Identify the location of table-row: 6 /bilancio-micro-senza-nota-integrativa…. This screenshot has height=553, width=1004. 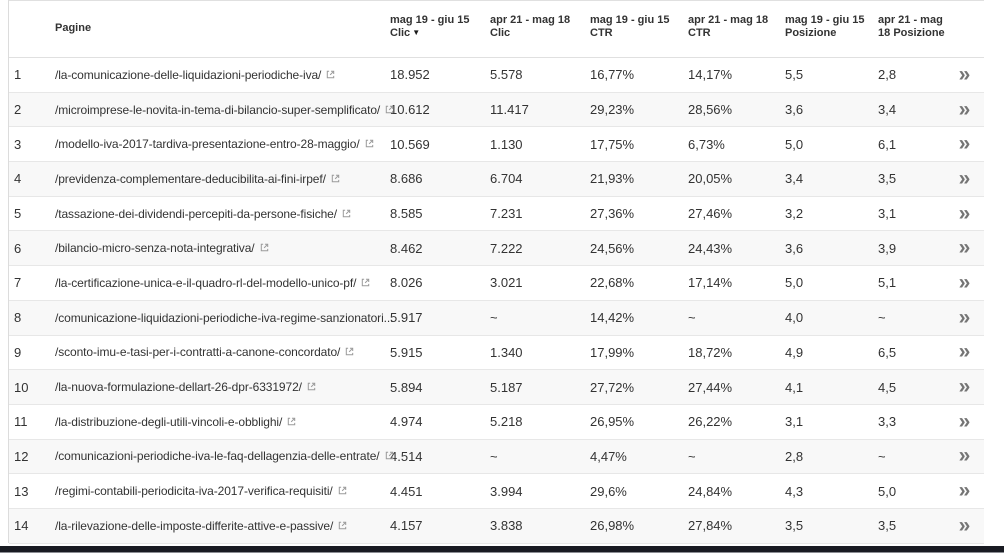
(496, 249).